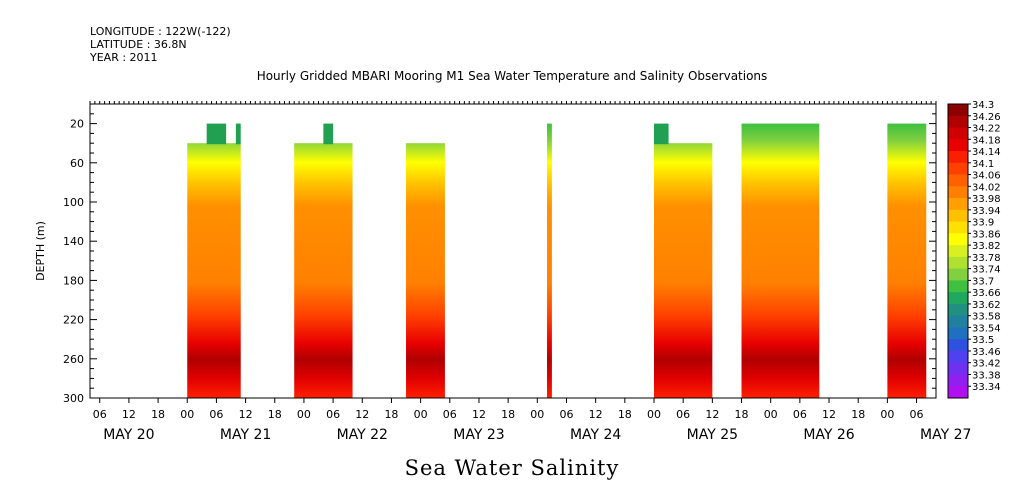  What do you see at coordinates (138, 44) in the screenshot?
I see `latitude-label: LATITUDE : 36.8N` at bounding box center [138, 44].